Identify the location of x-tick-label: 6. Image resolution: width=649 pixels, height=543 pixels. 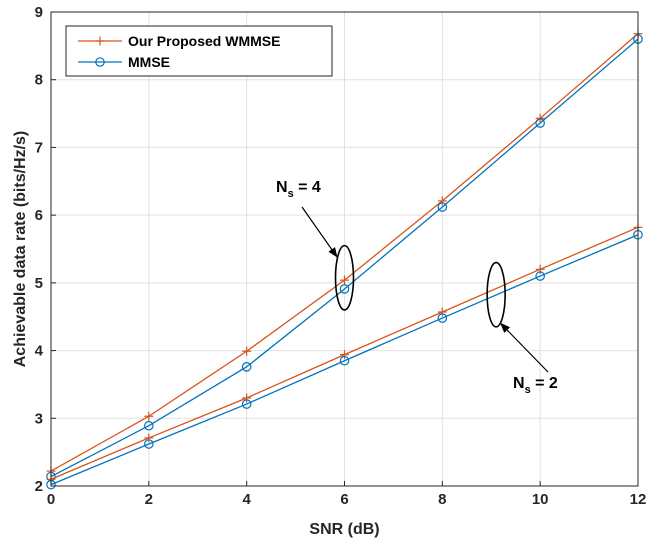
(344, 499).